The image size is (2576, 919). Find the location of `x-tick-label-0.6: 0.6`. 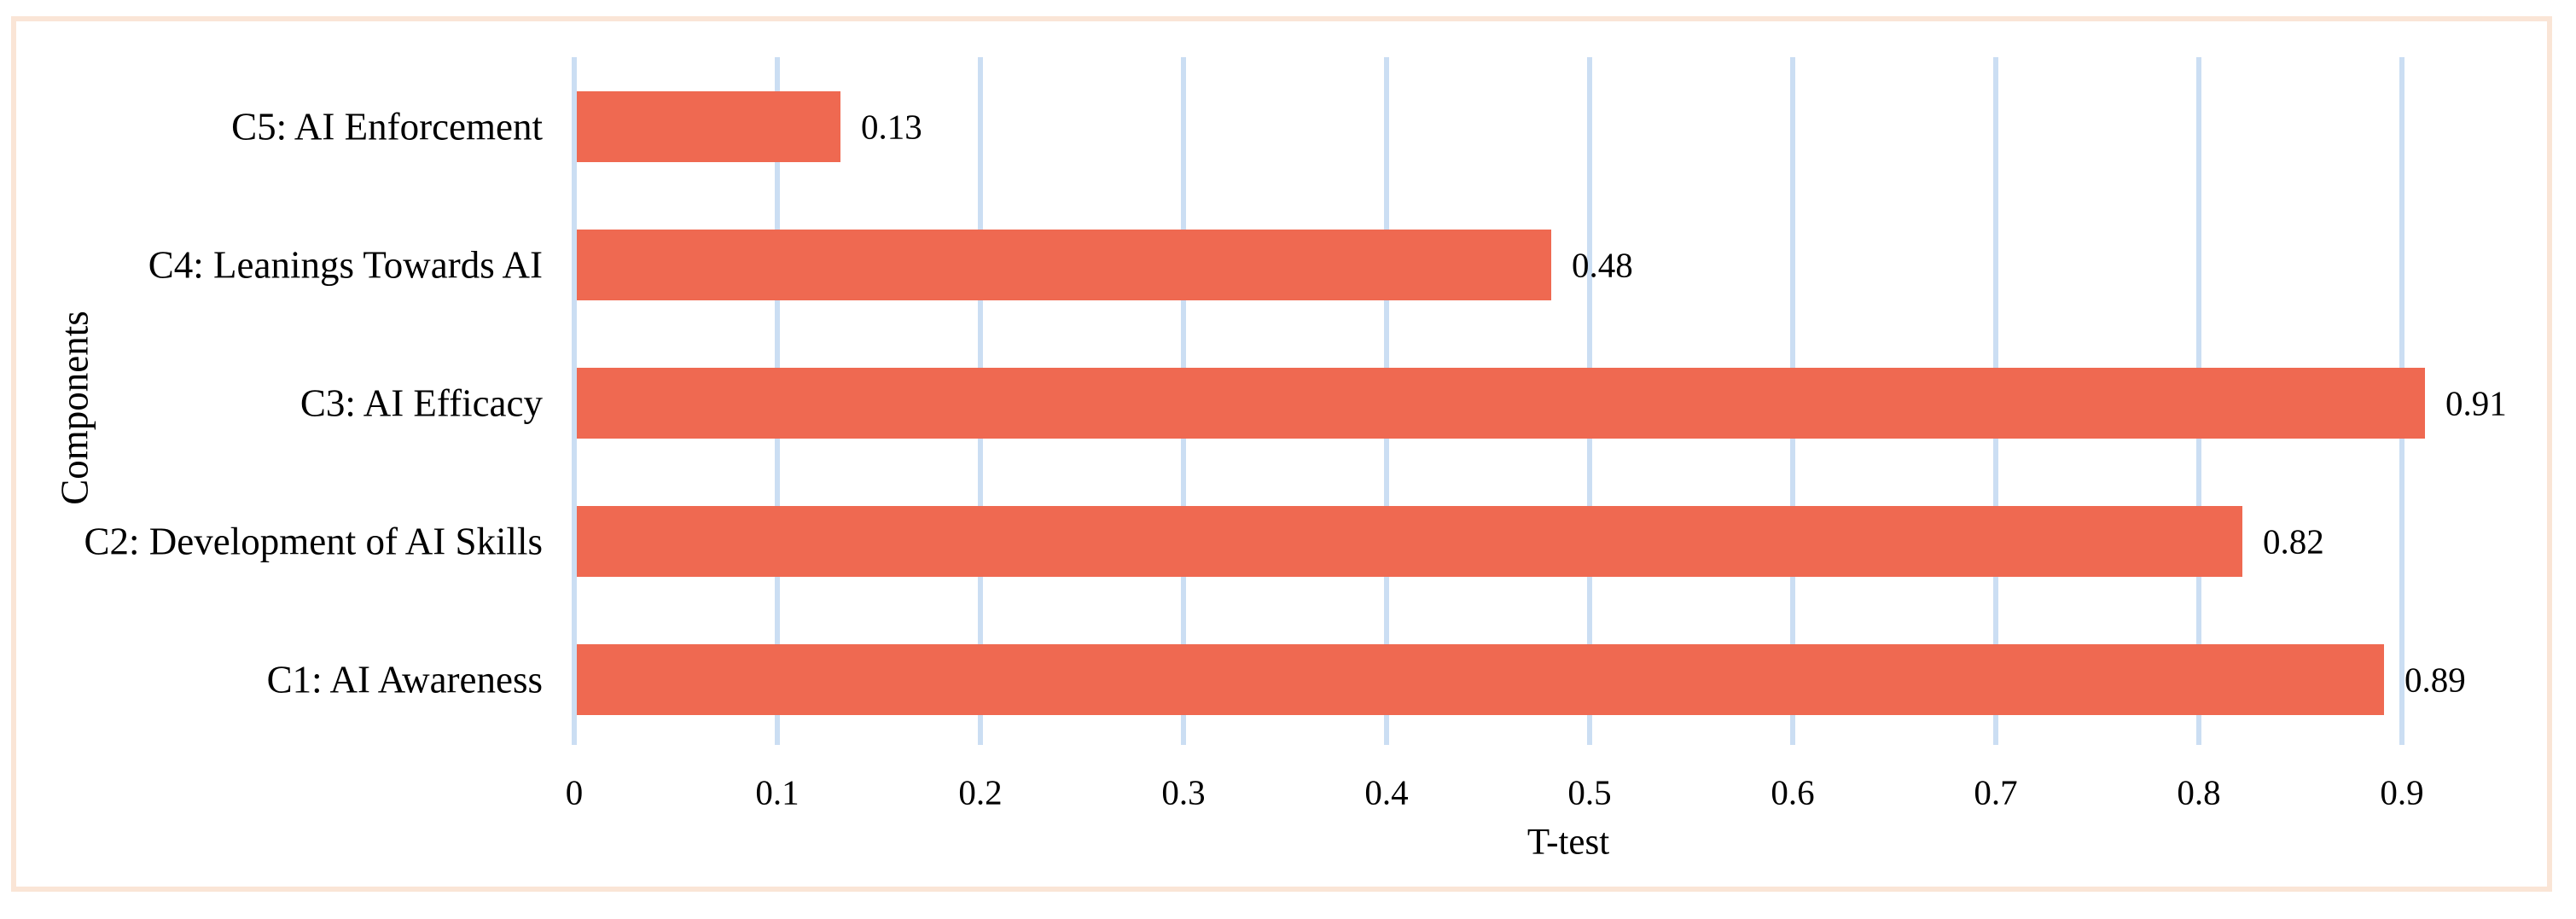

x-tick-label-0.6: 0.6 is located at coordinates (1793, 792).